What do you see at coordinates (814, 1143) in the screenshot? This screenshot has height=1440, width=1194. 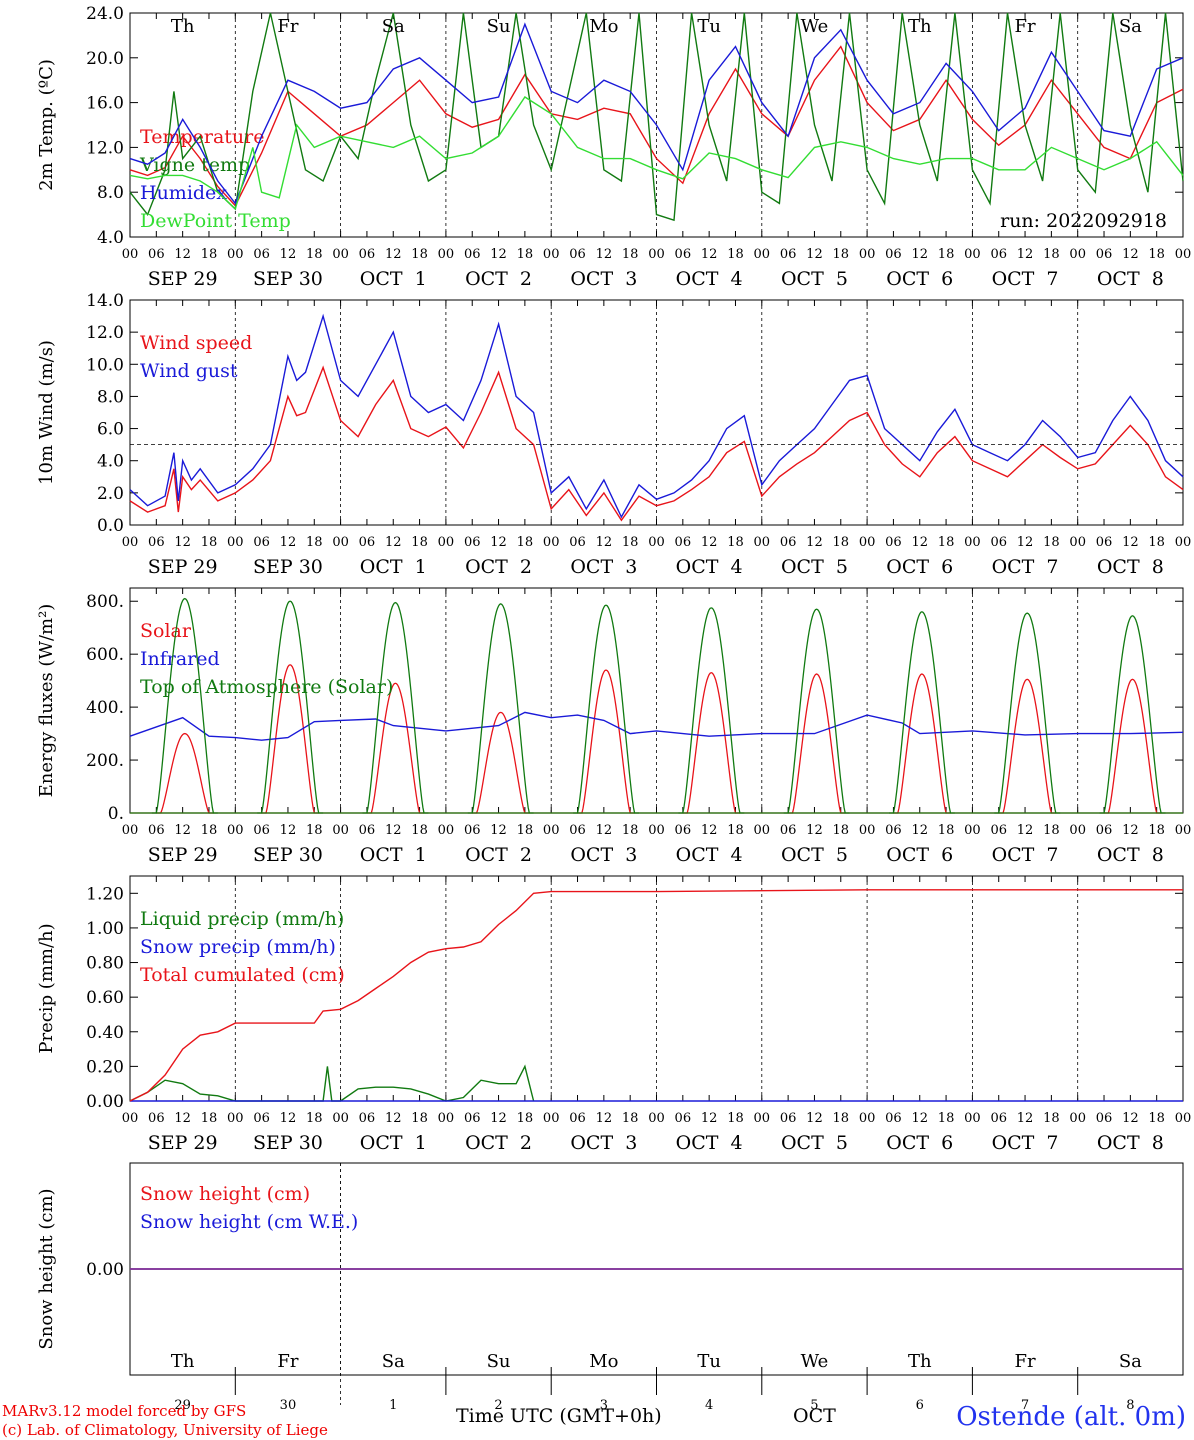 I see `date-label: OCT 5` at bounding box center [814, 1143].